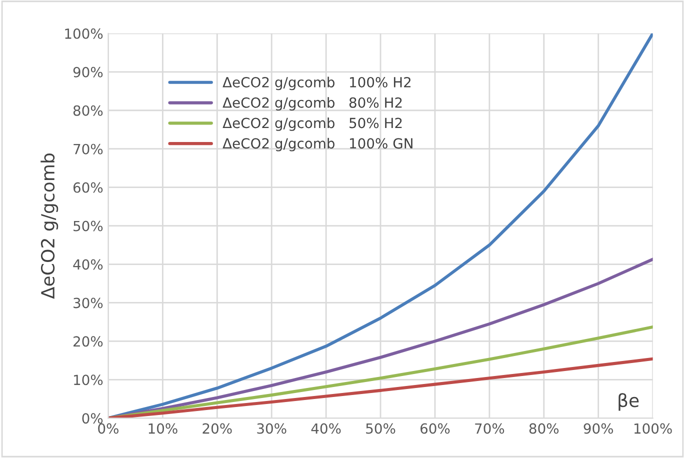 The height and width of the screenshot is (458, 685). Describe the element at coordinates (316, 83) in the screenshot. I see `legend-label: ΔeCO2 g/gcomb 100% H2` at that location.